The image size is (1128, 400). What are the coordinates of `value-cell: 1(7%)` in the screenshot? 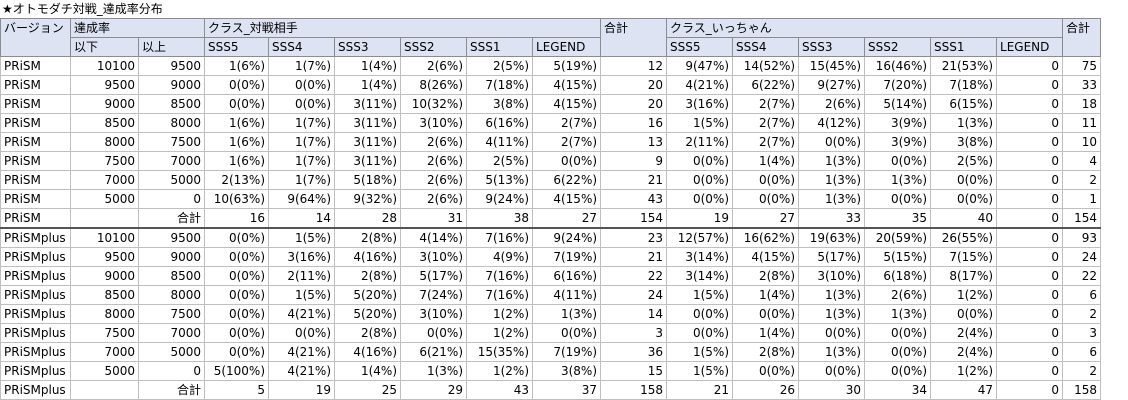 It's located at (302, 142).